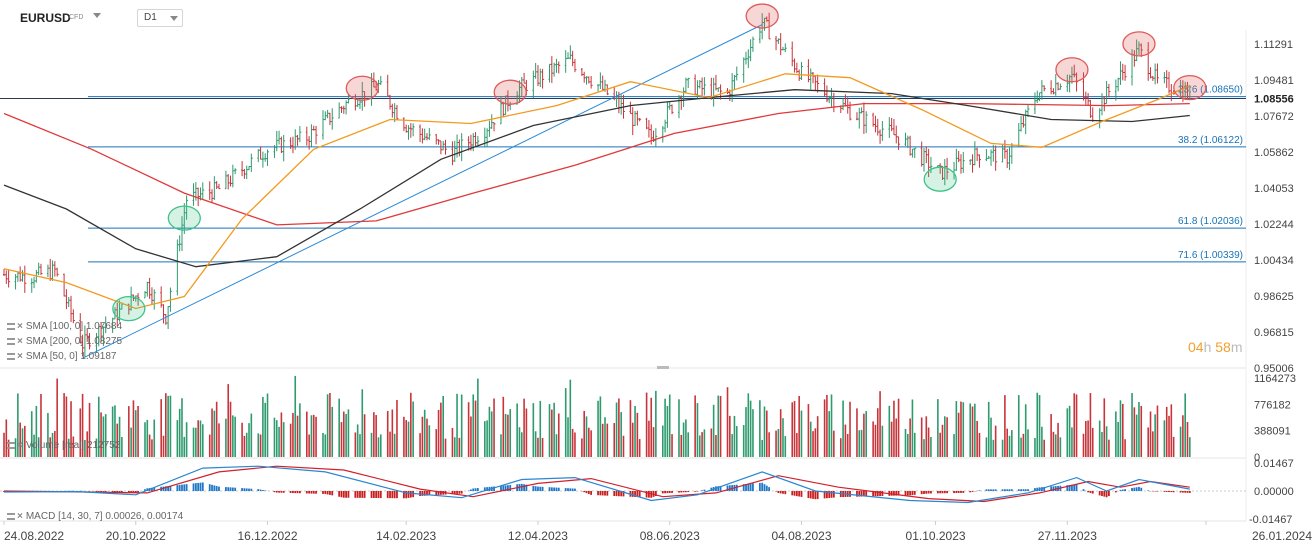 The width and height of the screenshot is (1314, 549). What do you see at coordinates (663, 367) in the screenshot?
I see `pane-resize-handle` at bounding box center [663, 367].